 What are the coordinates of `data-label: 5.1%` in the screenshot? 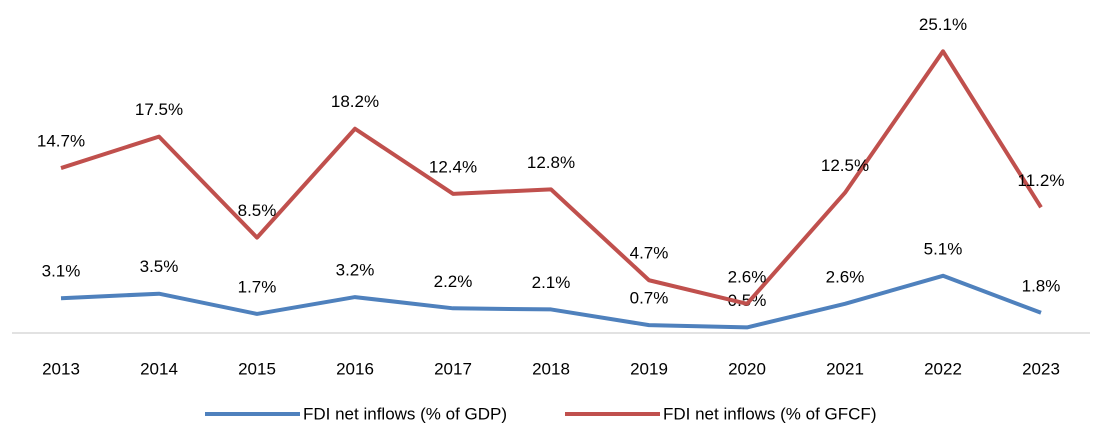 It's located at (943, 248).